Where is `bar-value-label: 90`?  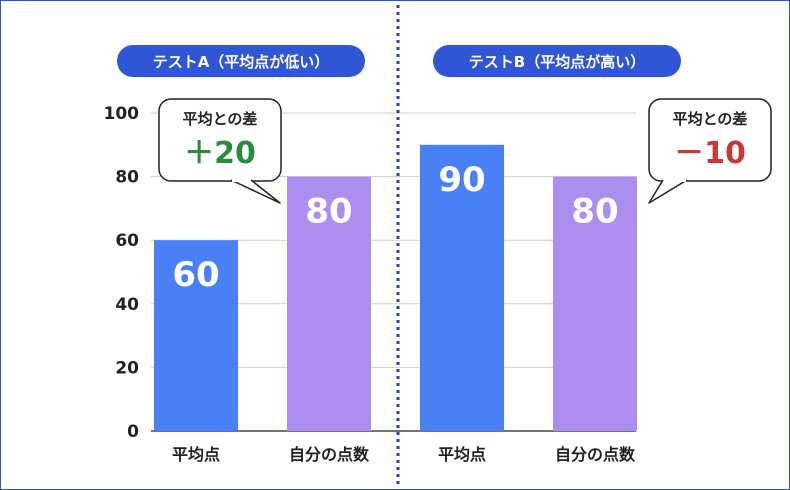 bar-value-label: 90 is located at coordinates (461, 180).